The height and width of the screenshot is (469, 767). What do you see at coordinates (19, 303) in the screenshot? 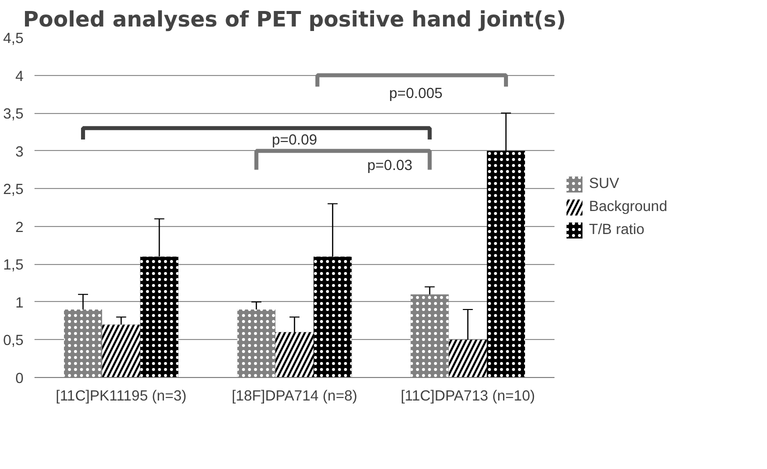
I see `y-tick-label: 1` at bounding box center [19, 303].